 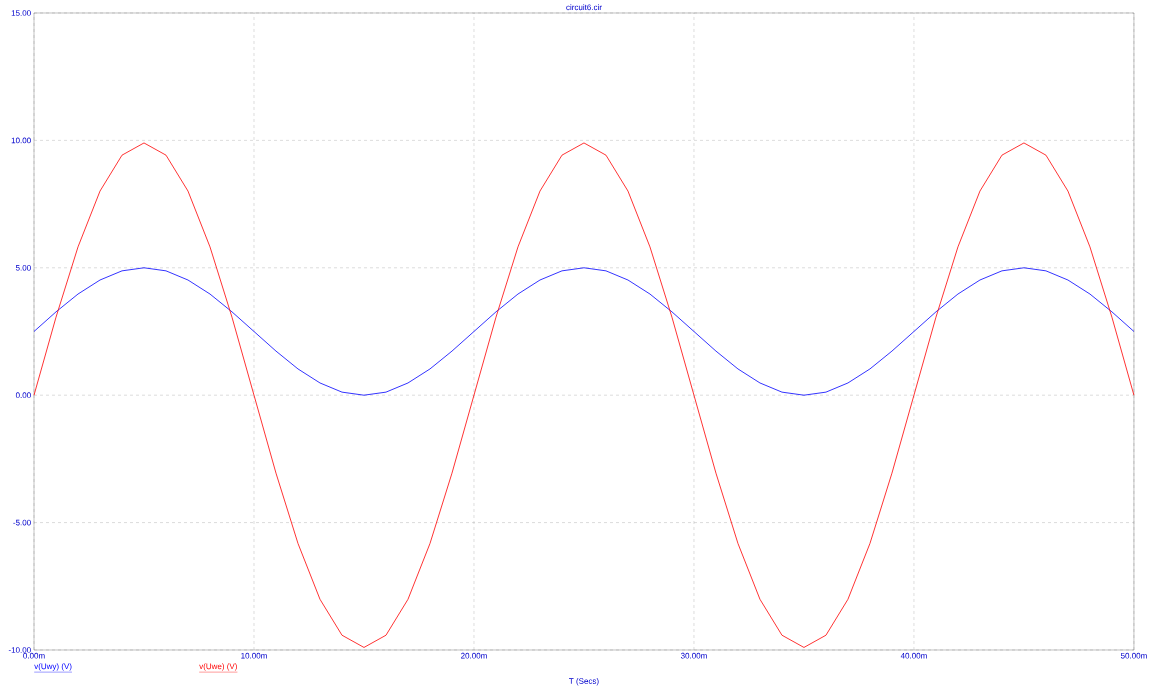 I want to click on x-tick-label: 40.00m, so click(x=913, y=655).